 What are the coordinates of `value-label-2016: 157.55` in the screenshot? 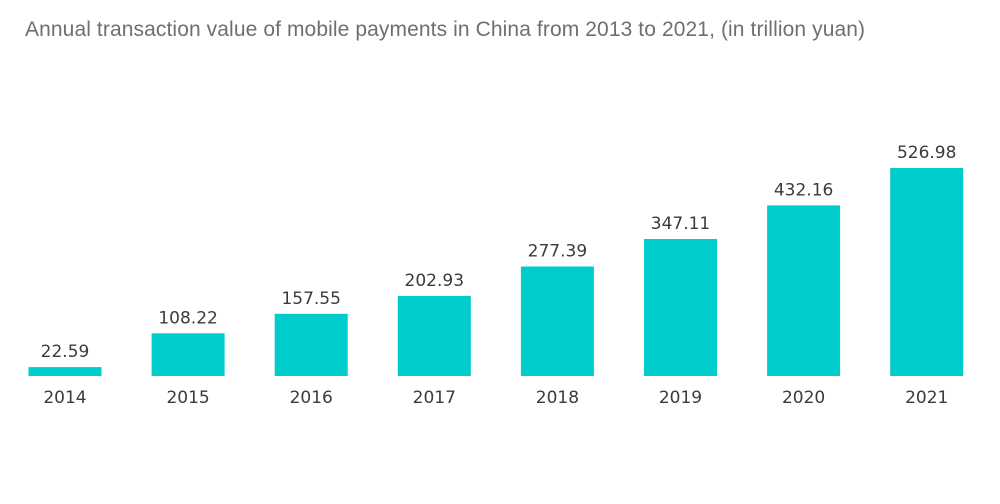 It's located at (310, 299).